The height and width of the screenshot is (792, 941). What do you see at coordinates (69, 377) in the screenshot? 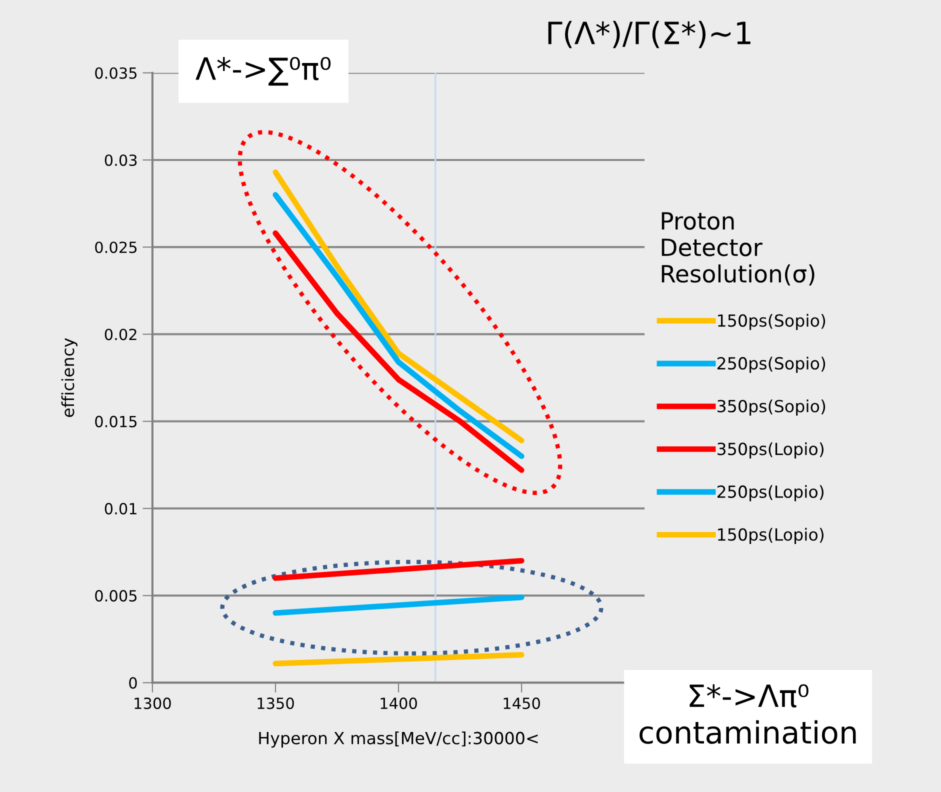
I see `y-axis-title: efficiency` at bounding box center [69, 377].